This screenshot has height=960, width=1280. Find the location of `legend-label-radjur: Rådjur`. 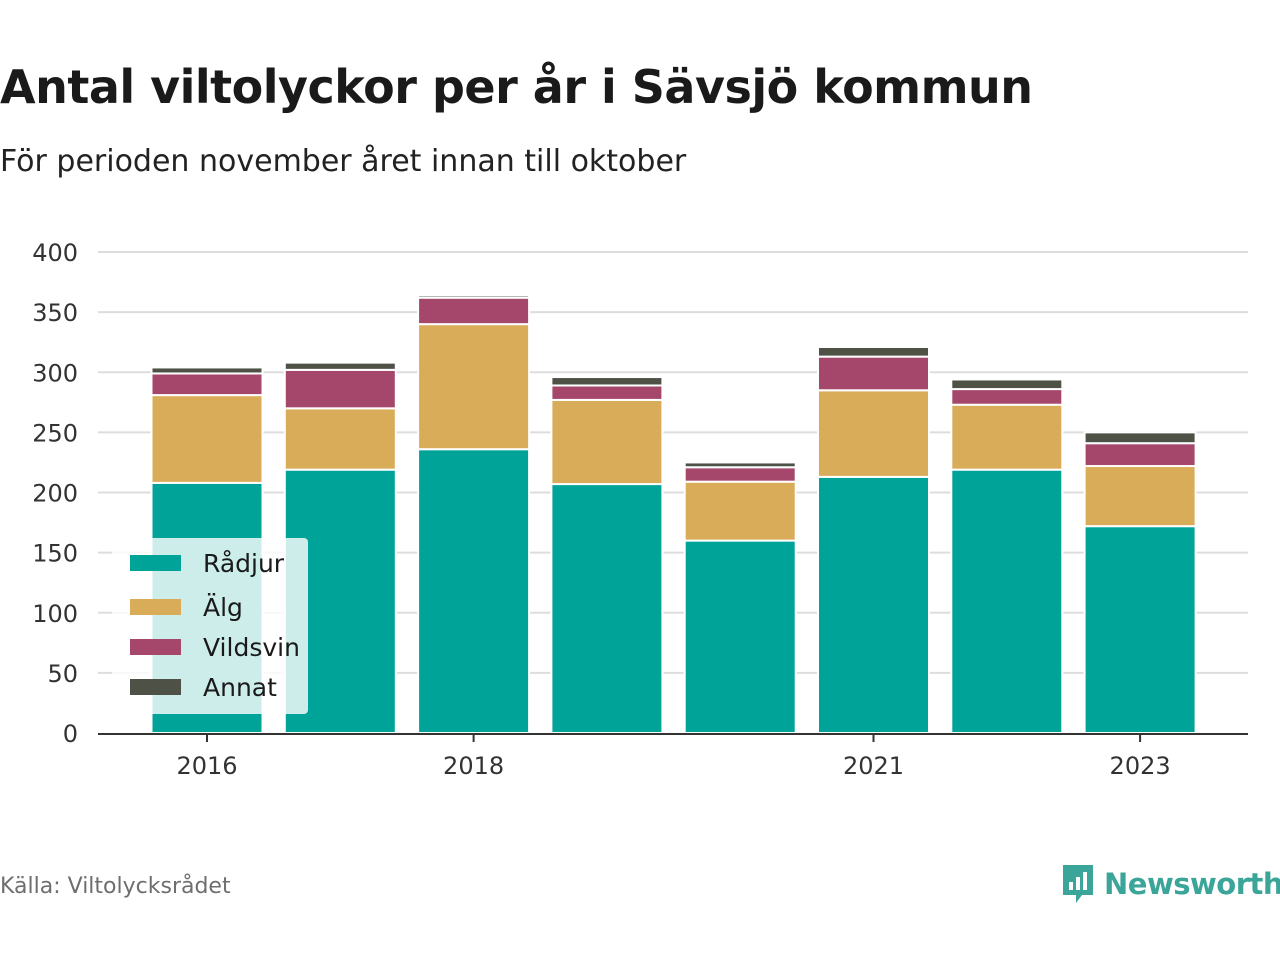

legend-label-radjur: Rådjur is located at coordinates (244, 563).